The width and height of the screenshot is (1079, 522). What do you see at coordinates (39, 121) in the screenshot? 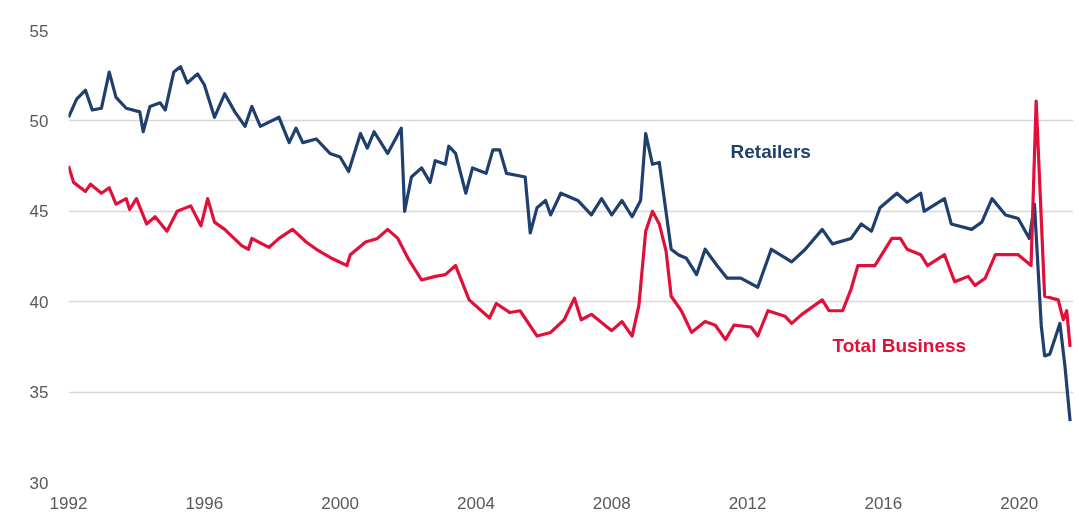
I see `y-tick-label: 50` at bounding box center [39, 121].